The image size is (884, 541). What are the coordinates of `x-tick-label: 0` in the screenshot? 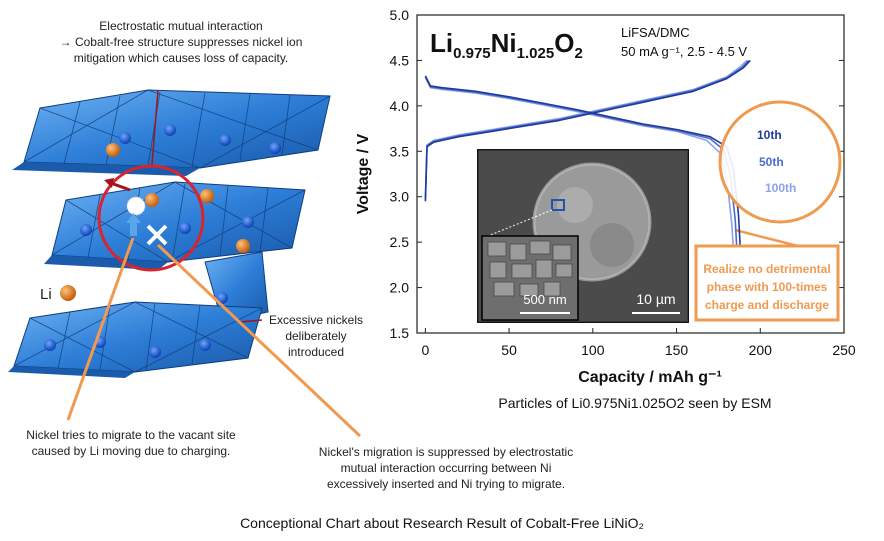 It's located at (425, 350).